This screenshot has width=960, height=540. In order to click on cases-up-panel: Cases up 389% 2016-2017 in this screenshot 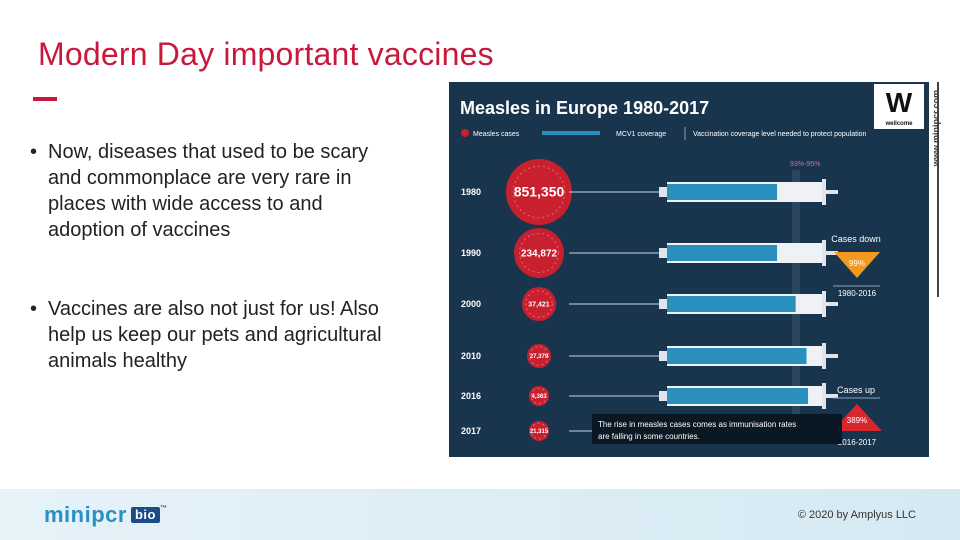, I will do `click(857, 416)`.